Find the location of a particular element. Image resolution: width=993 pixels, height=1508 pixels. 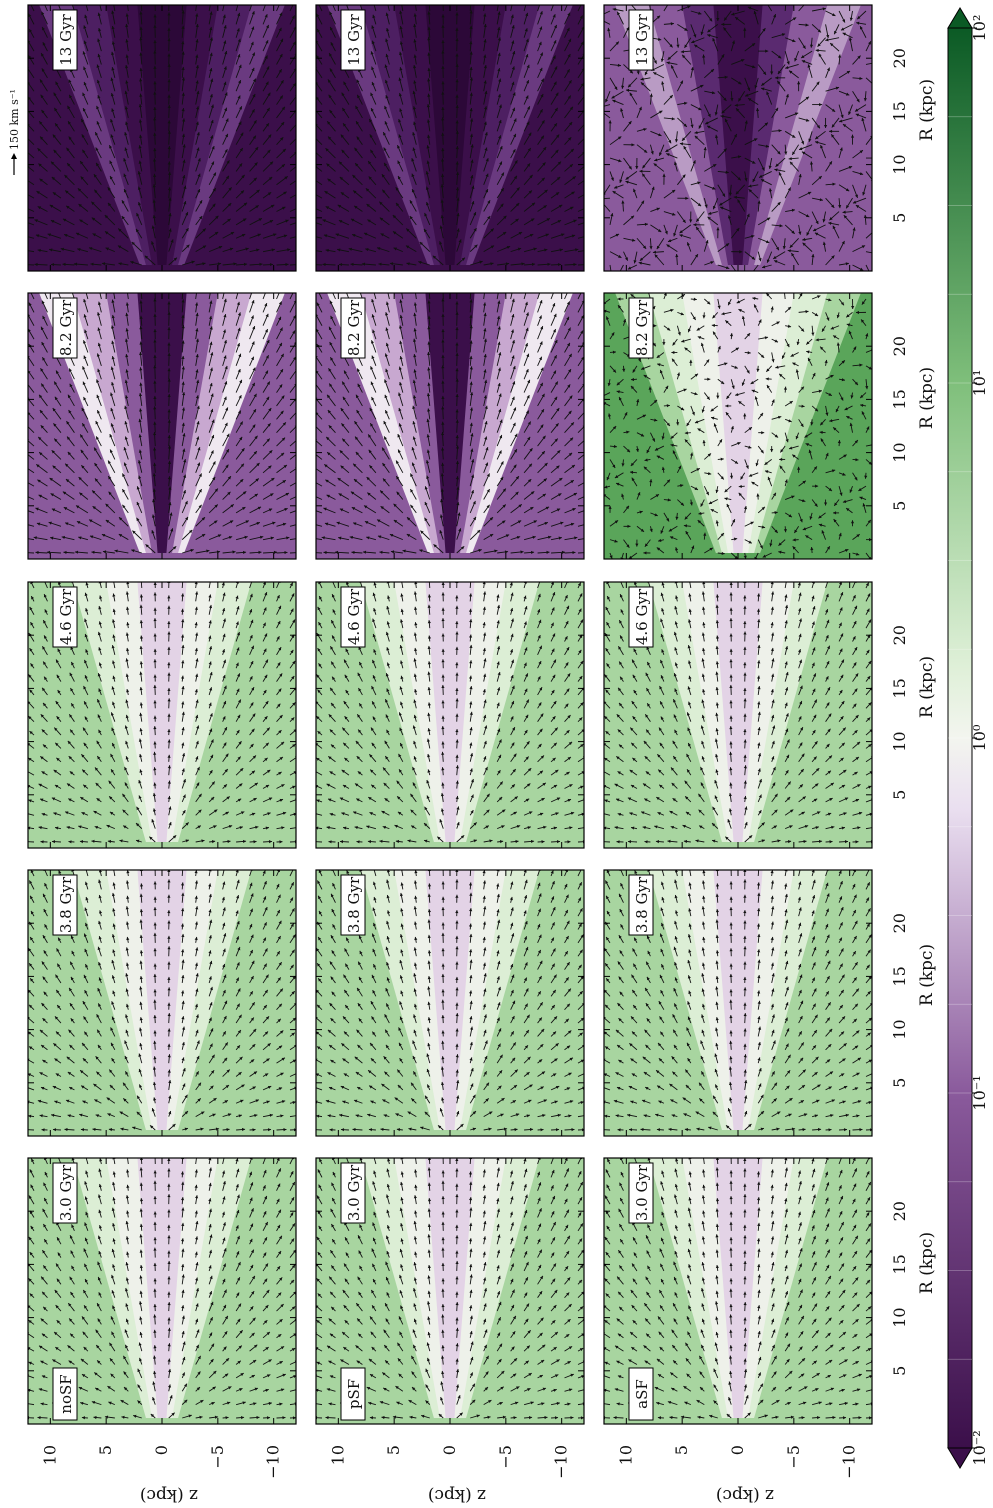

panel-aSF-13-Gyr: 13 Gyr is located at coordinates (738, 138).